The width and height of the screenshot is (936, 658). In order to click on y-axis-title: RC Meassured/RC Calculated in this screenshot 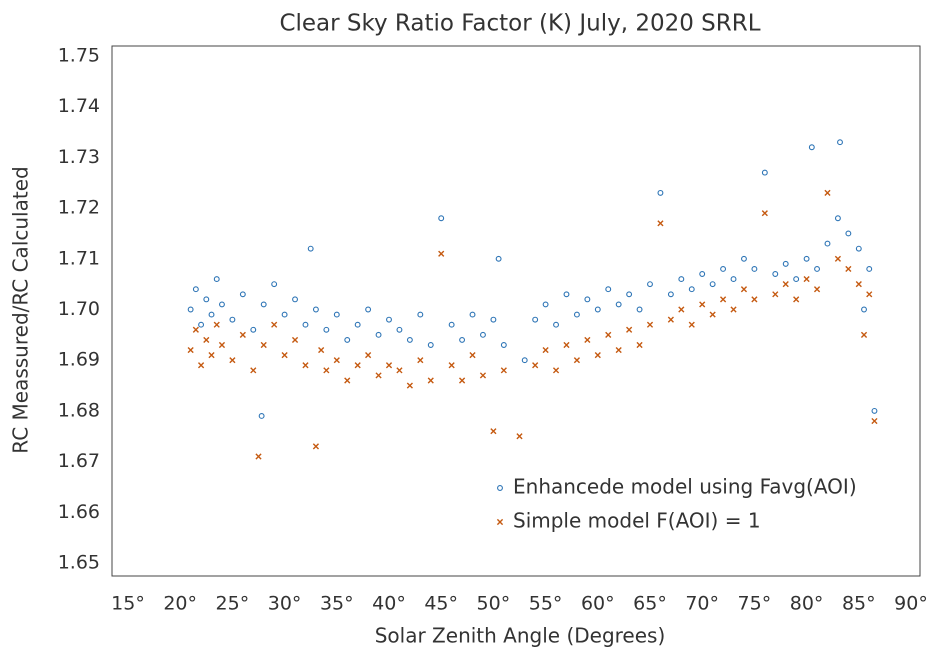, I will do `click(21, 309)`.